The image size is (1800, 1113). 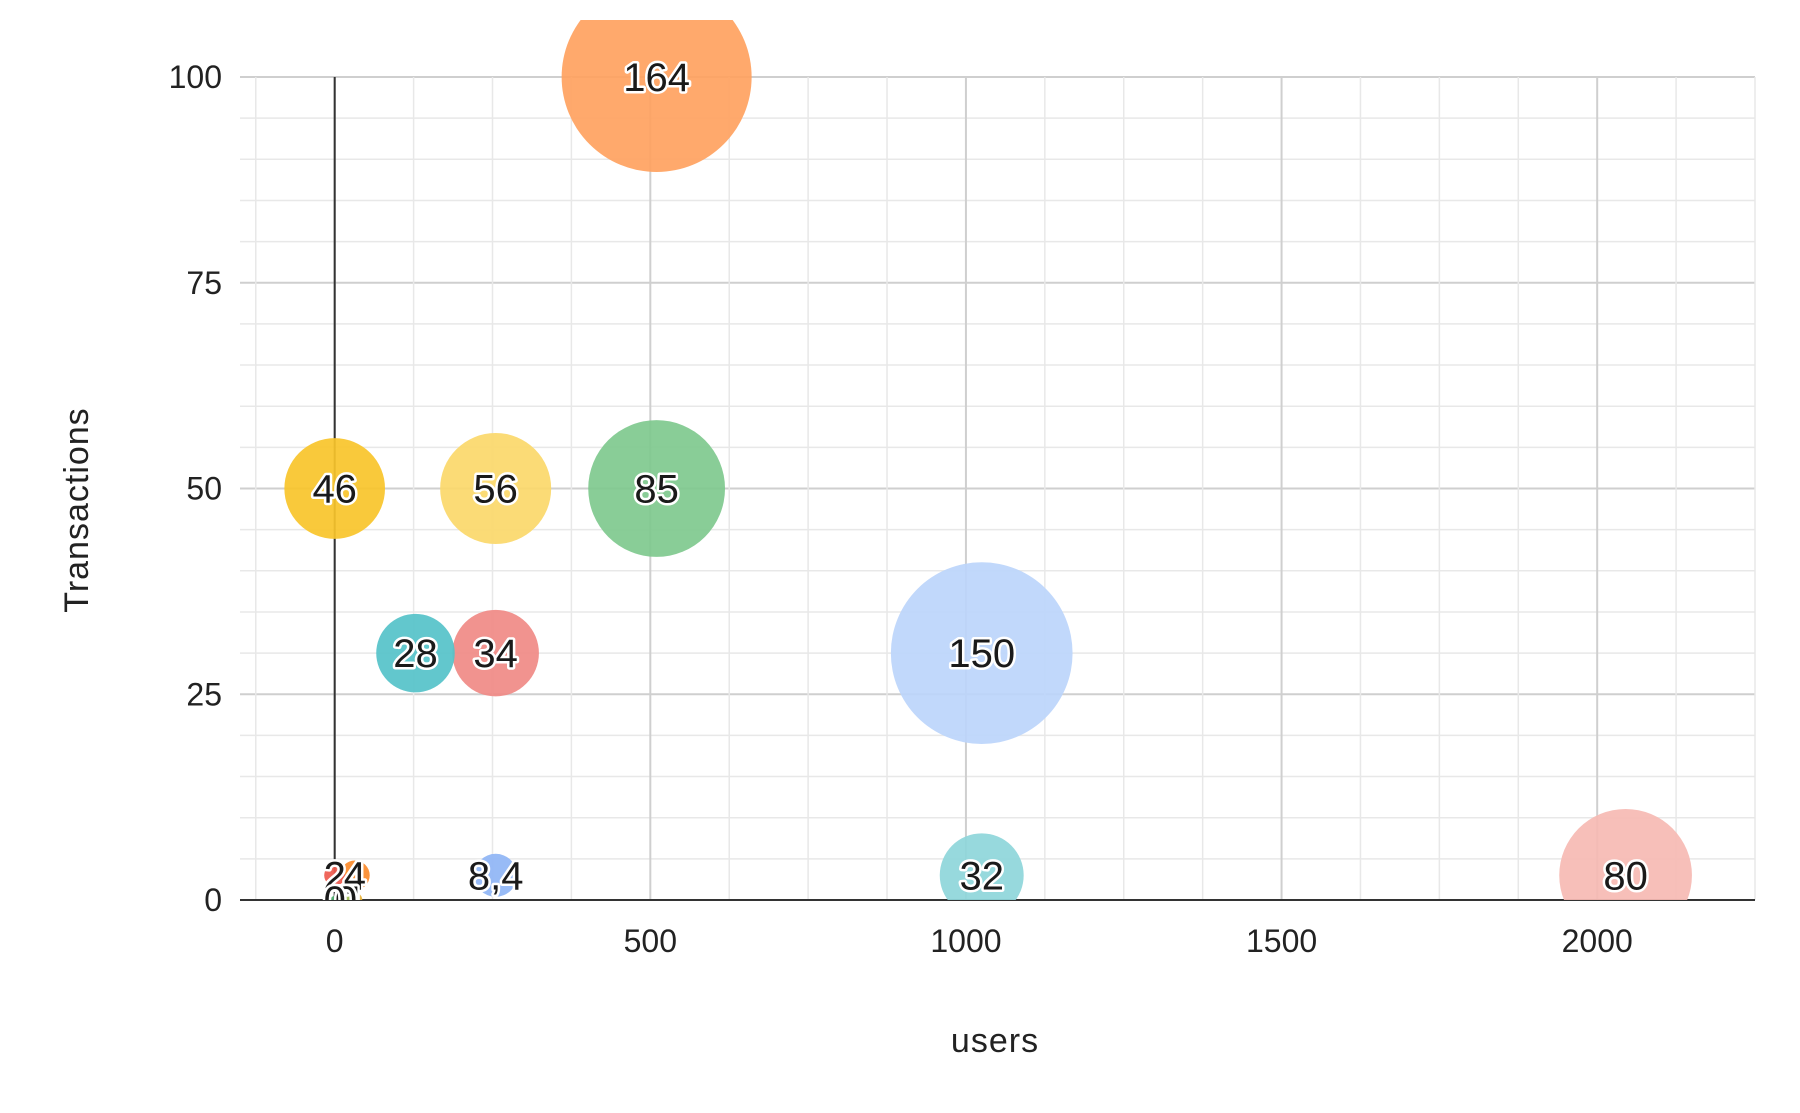 What do you see at coordinates (965, 941) in the screenshot?
I see `x-tick-label: 1000` at bounding box center [965, 941].